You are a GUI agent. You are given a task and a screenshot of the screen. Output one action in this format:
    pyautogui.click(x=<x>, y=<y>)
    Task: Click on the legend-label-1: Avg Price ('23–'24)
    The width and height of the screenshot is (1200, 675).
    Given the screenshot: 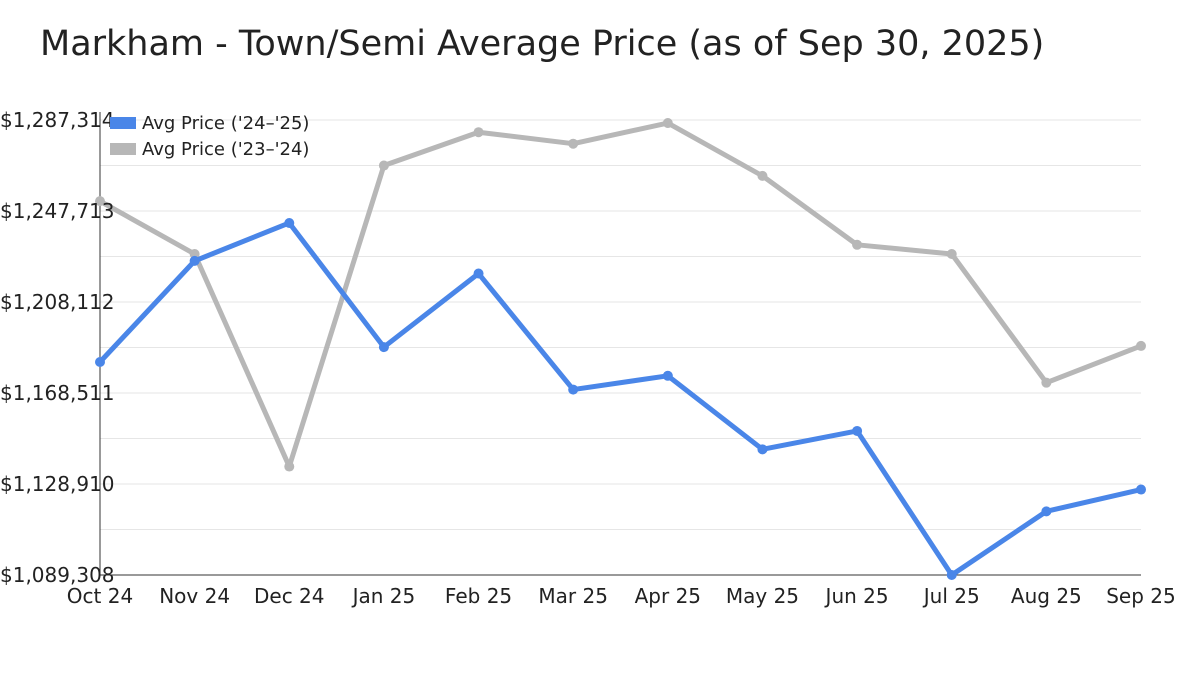 What is the action you would take?
    pyautogui.click(x=225, y=149)
    